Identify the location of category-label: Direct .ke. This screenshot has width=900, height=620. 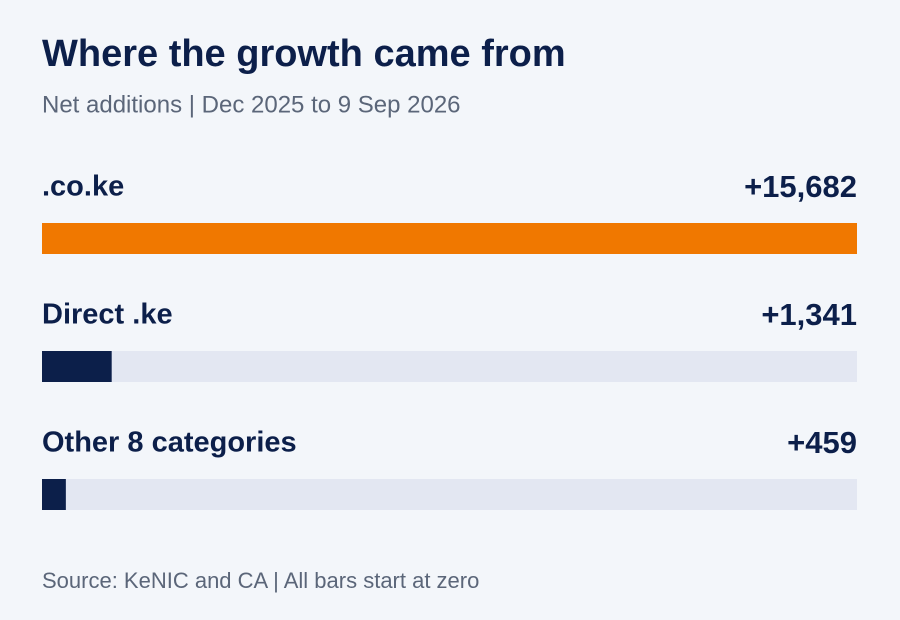
(107, 315).